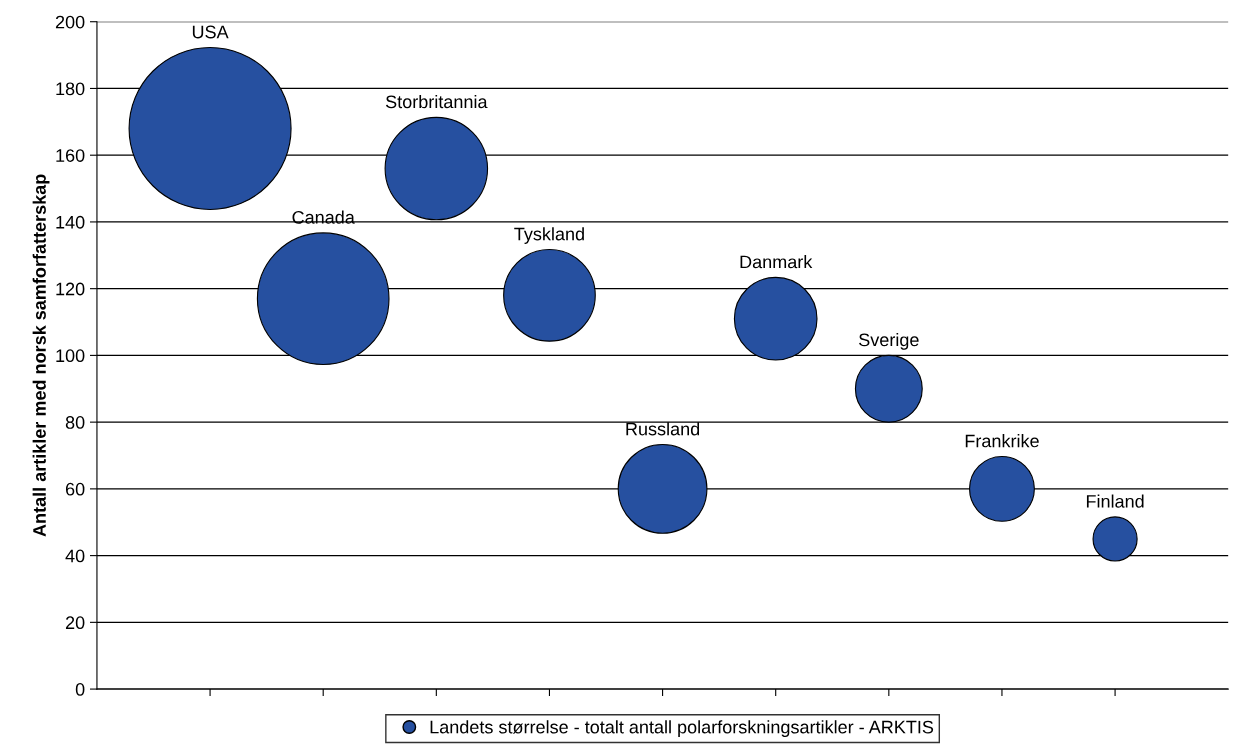  What do you see at coordinates (75, 556) in the screenshot?
I see `y-tick-label: 40` at bounding box center [75, 556].